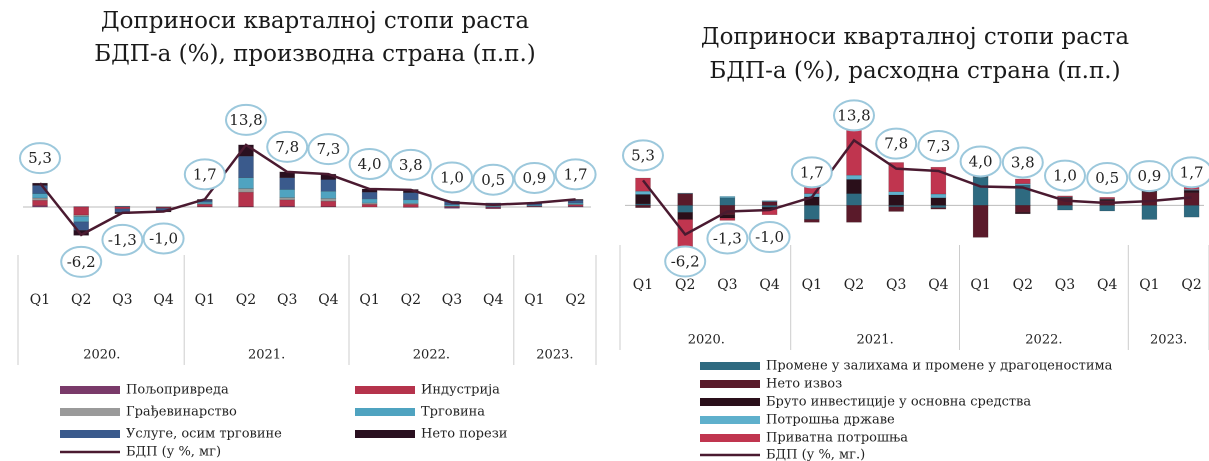 The image size is (1209, 461). I want to click on legend-label: Грађевинарство, so click(181, 412).